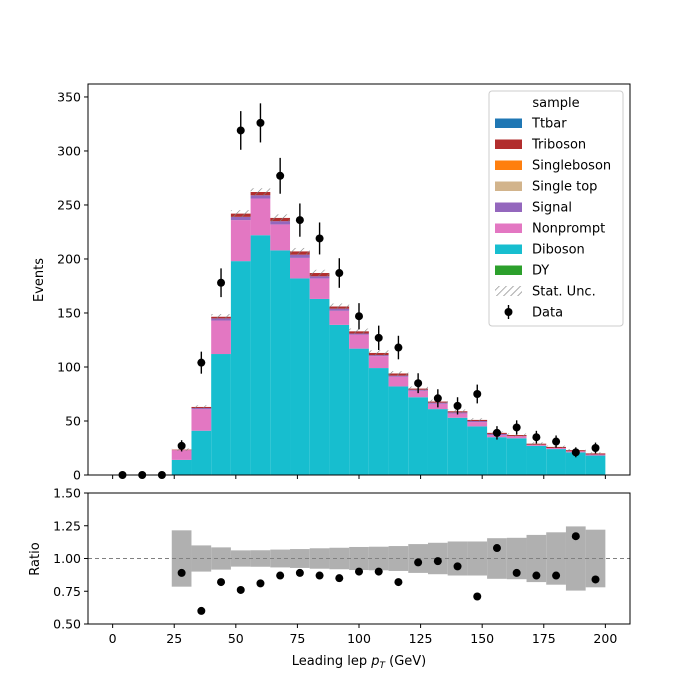 This screenshot has width=700, height=700. What do you see at coordinates (533, 313) in the screenshot?
I see `legend-item-data: Data` at bounding box center [533, 313].